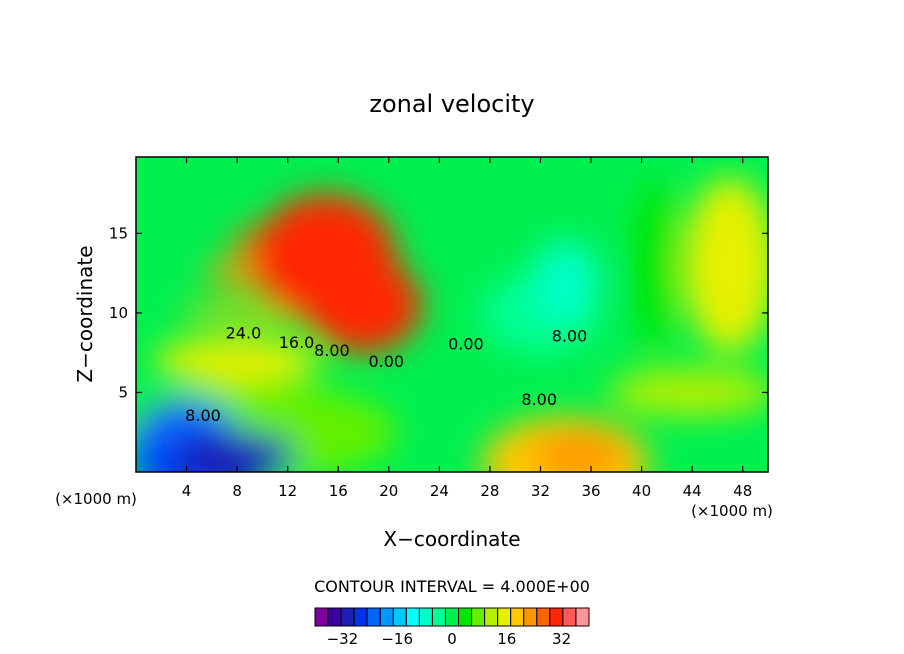  I want to click on x-tick-label: 24, so click(439, 491).